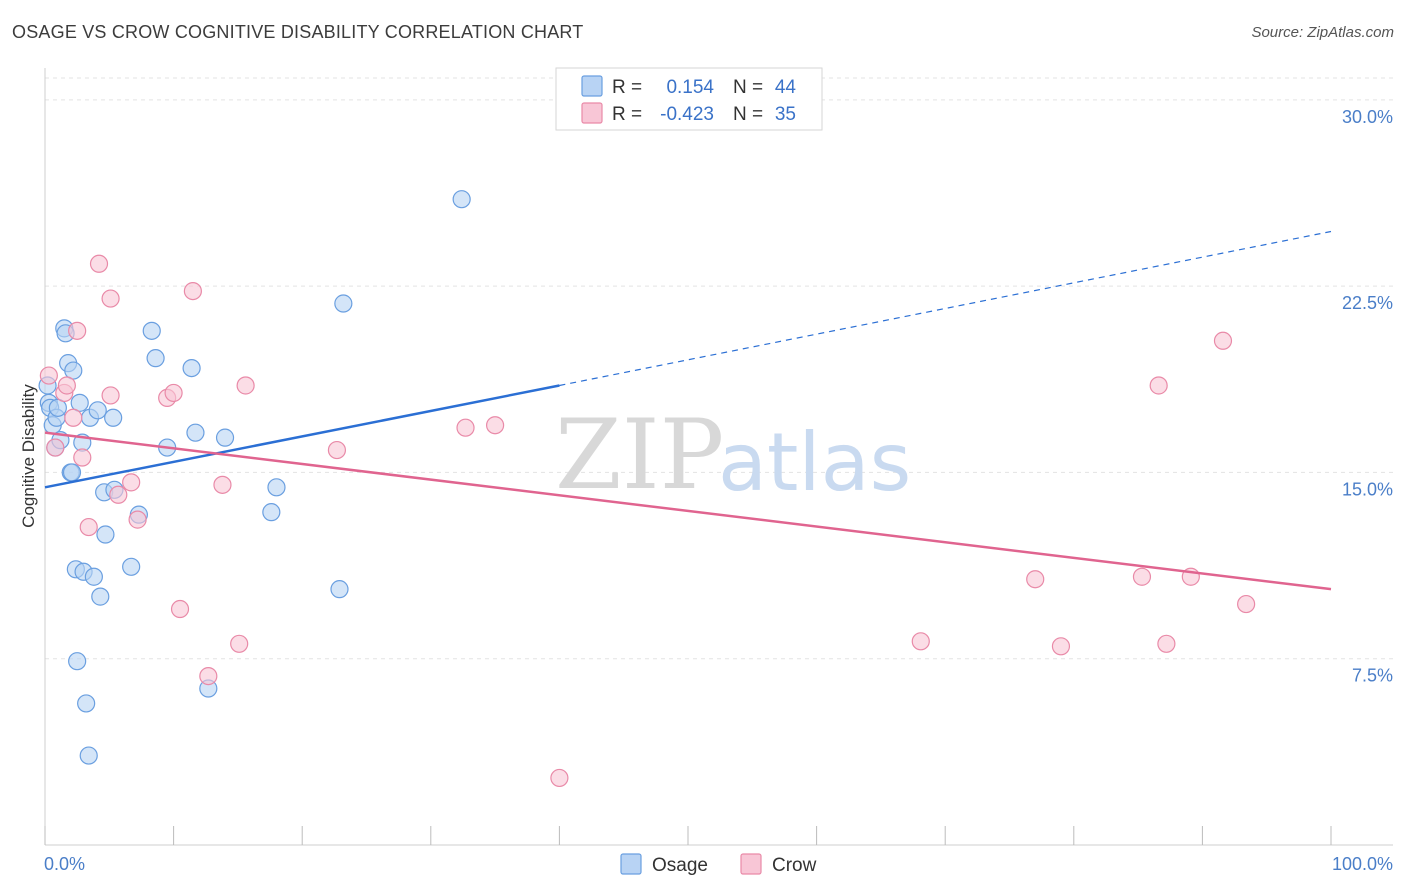 The image size is (1406, 892). I want to click on y-tick-label: 15.0%, so click(1367, 489).